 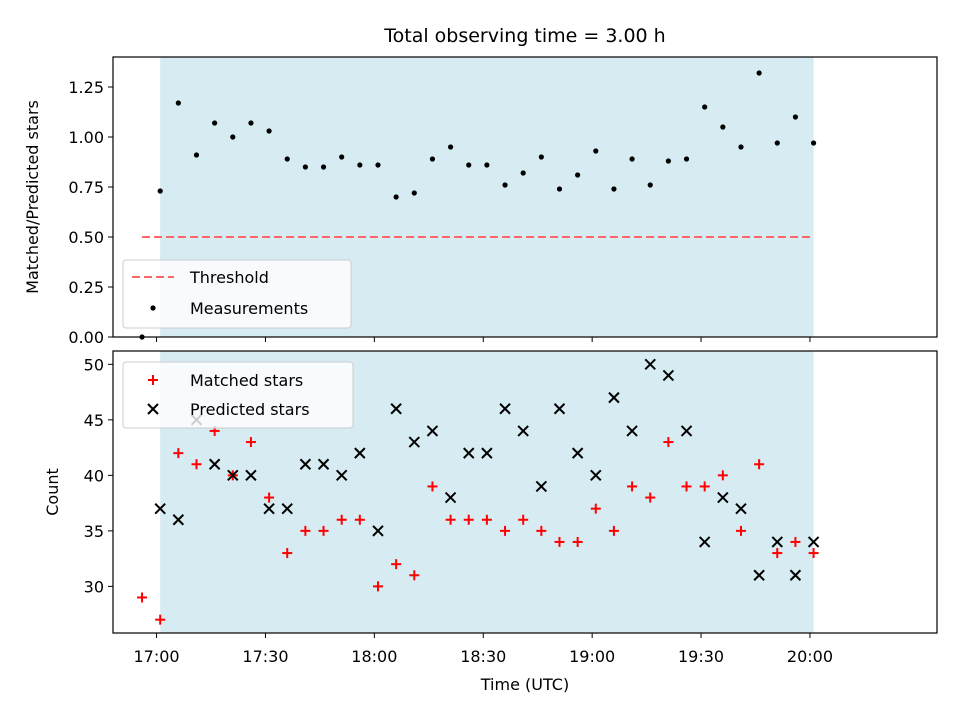 I want to click on y-tick-label: 0.25, so click(x=86, y=287).